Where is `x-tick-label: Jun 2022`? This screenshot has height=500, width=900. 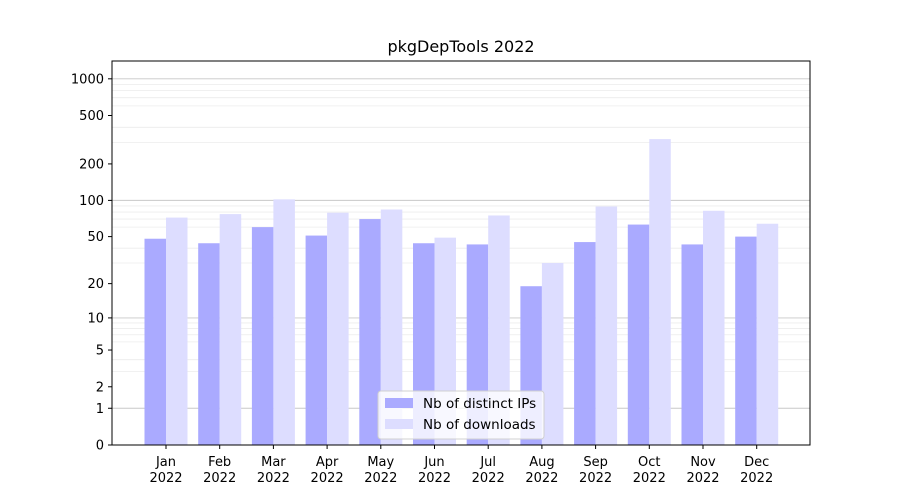
x-tick-label: Jun 2022 is located at coordinates (434, 470).